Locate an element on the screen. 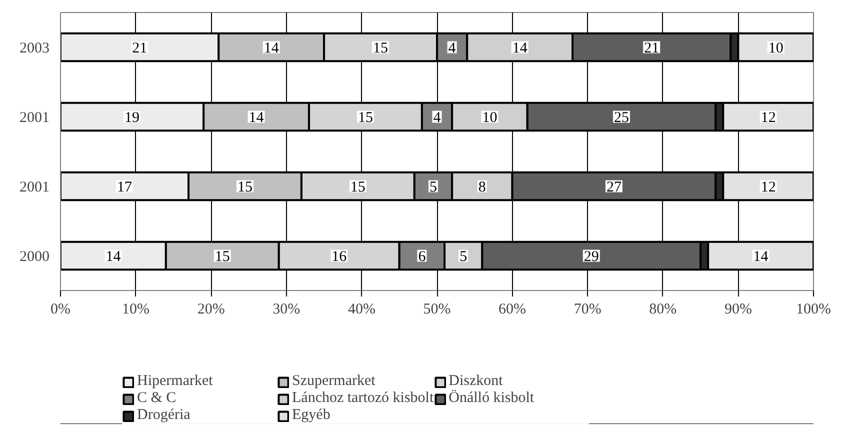  x-tick-label: 70% is located at coordinates (588, 310).